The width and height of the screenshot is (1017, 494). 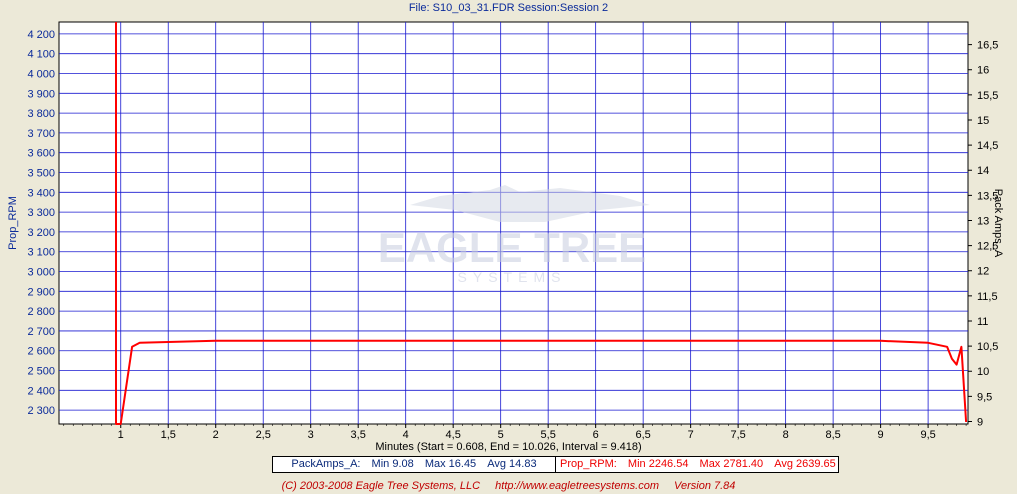 I want to click on watermark-sub: SYSTEMS, so click(x=512, y=277).